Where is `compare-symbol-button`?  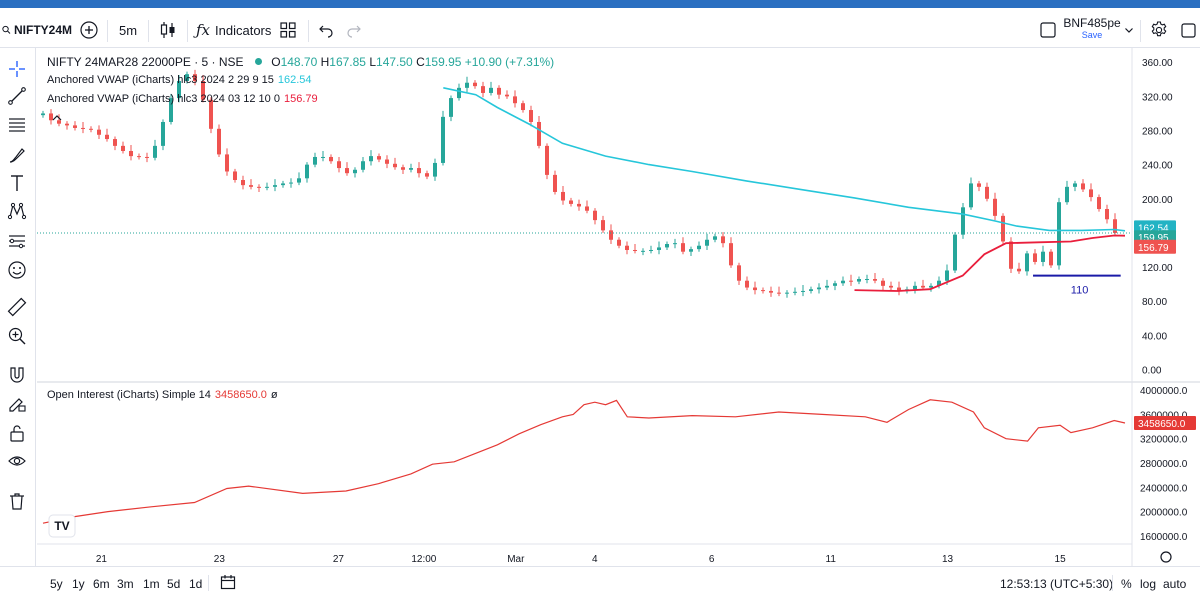
compare-symbol-button is located at coordinates (90, 30).